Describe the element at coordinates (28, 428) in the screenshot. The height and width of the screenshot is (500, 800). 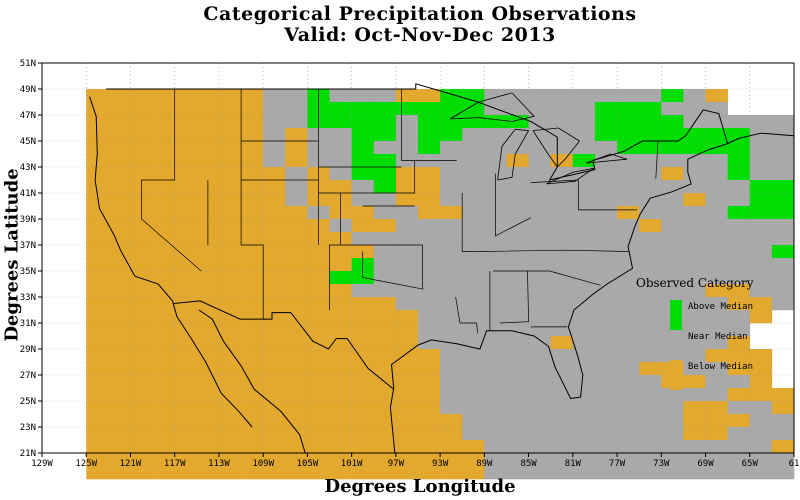
I see `y-tick-label: 23N` at that location.